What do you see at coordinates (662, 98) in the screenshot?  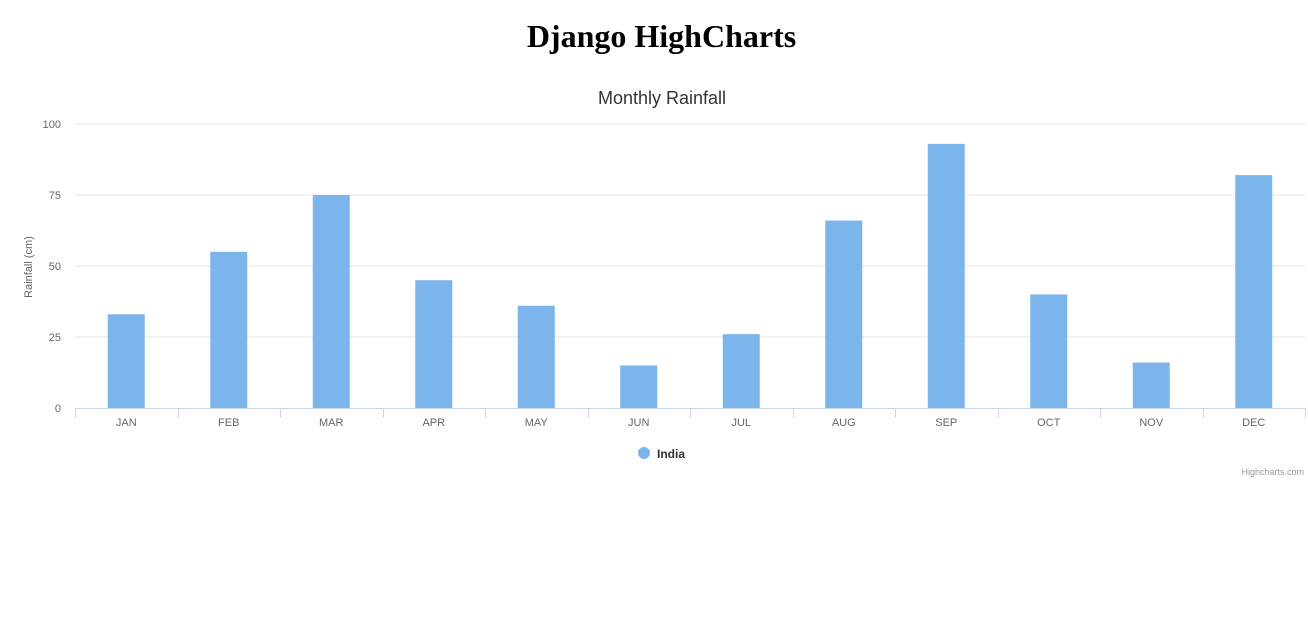 I see `chart-title: Monthly Rainfall` at bounding box center [662, 98].